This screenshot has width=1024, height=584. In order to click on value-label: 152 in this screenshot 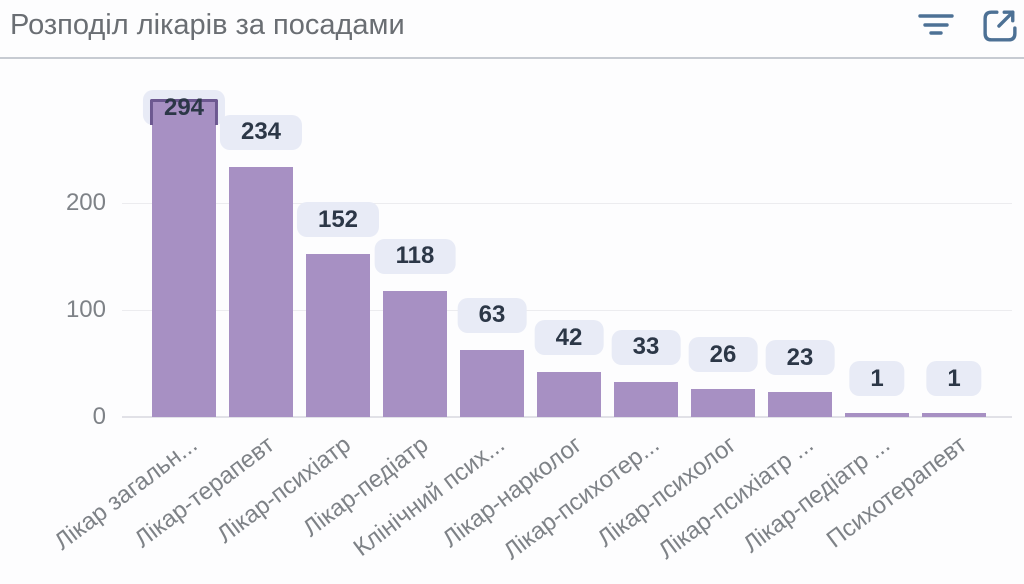, I will do `click(338, 220)`.